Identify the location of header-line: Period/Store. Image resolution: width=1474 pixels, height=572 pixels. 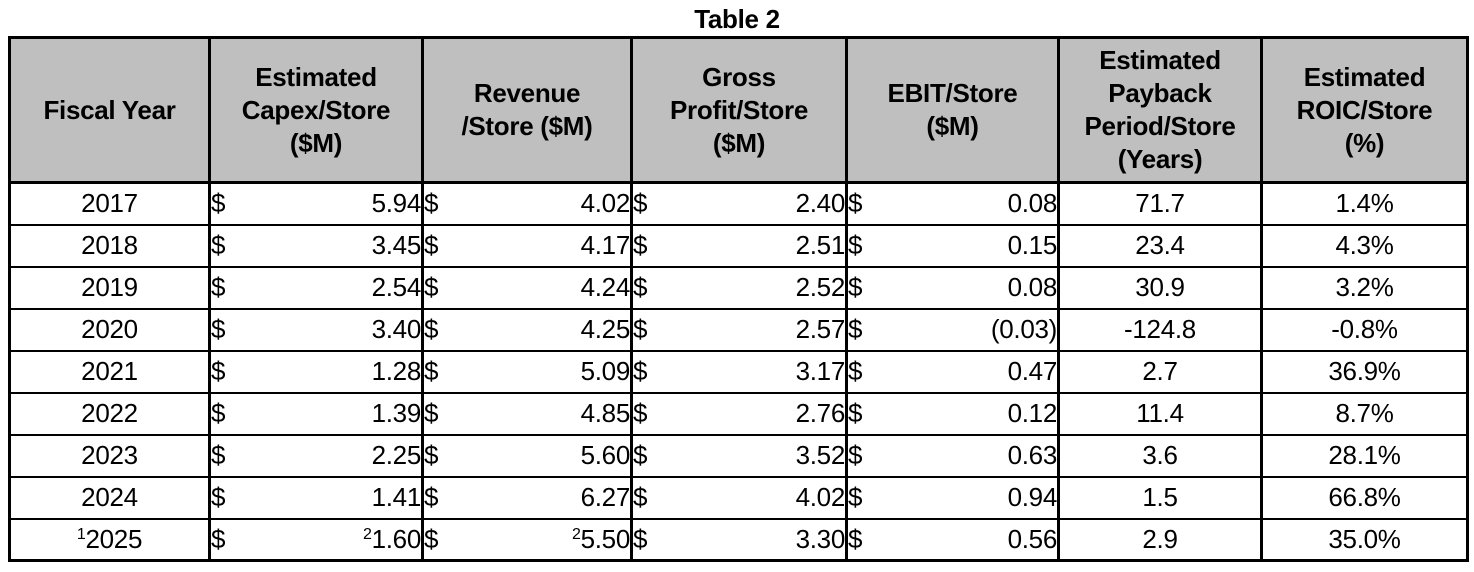
(1160, 126).